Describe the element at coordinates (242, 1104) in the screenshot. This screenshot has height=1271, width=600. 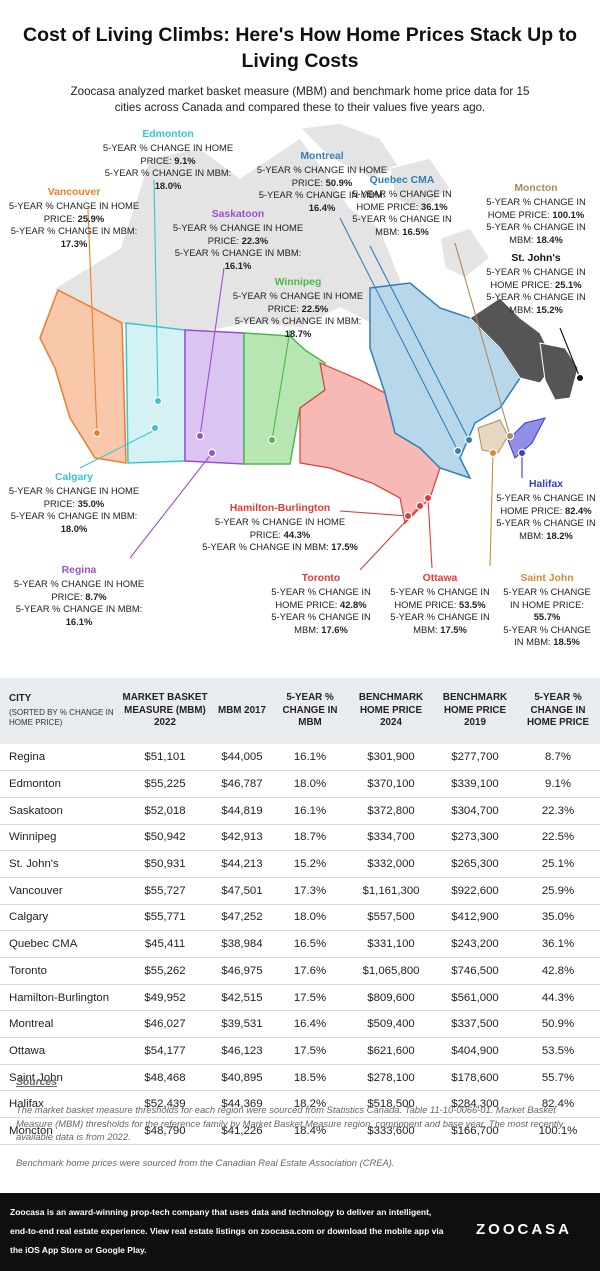
I see `cell-mbm2017: $44,369` at that location.